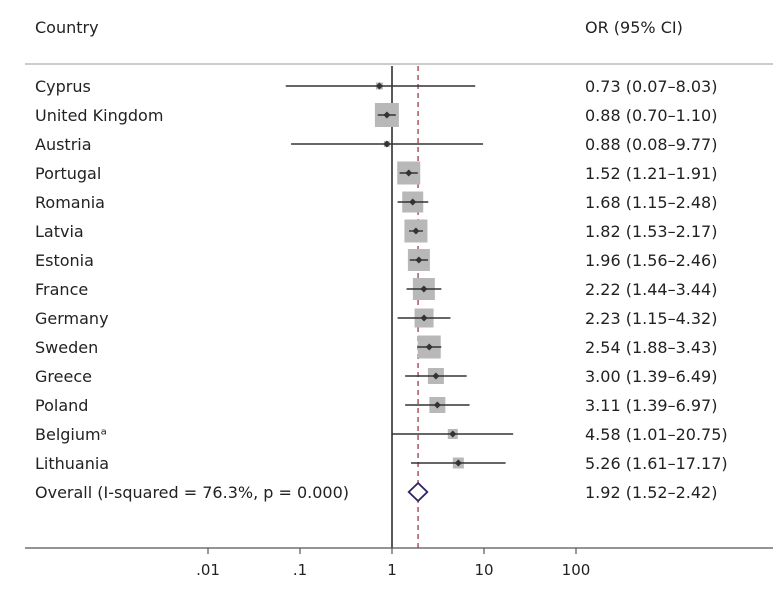  Describe the element at coordinates (208, 570) in the screenshot. I see `x-tick-label: .01` at that location.